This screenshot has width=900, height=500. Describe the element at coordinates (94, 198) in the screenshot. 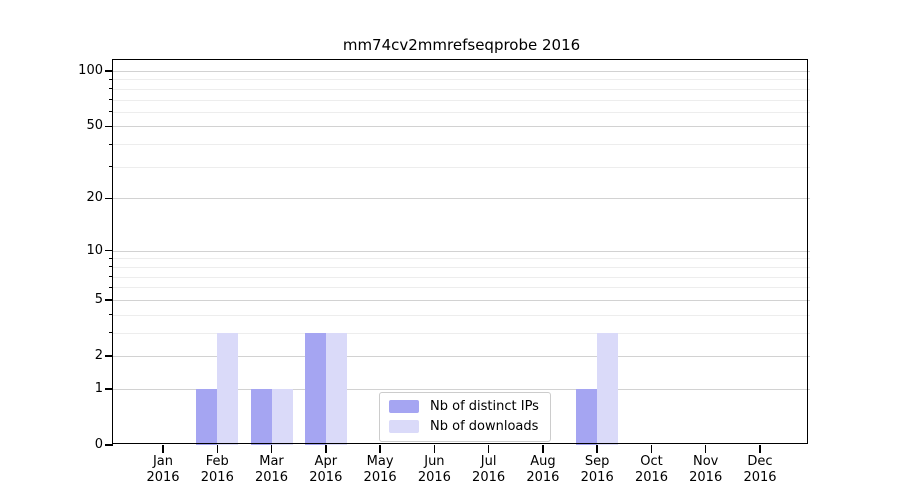

I see `y-tick-label: 20` at that location.